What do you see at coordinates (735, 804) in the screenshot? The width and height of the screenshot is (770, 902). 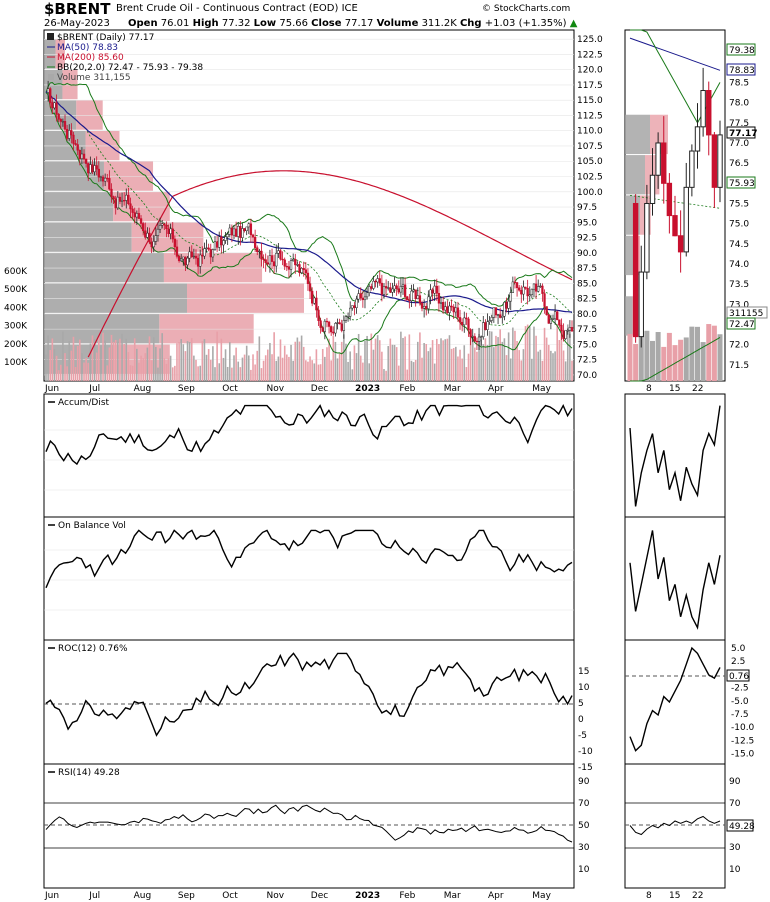 I see `zoom-rsi-tick-label: 70` at bounding box center [735, 804].